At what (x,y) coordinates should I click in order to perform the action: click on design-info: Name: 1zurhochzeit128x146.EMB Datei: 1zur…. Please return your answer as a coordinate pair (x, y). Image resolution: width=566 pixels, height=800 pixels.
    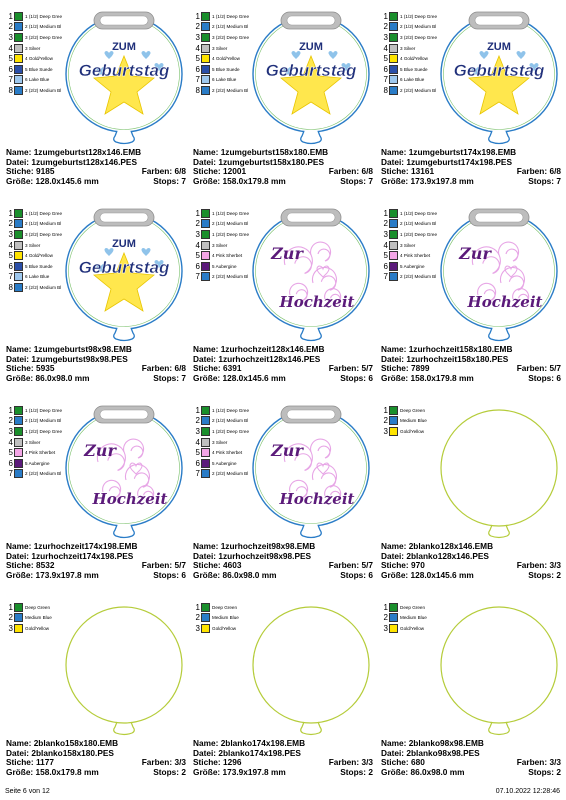
    Looking at the image, I should click on (283, 363).